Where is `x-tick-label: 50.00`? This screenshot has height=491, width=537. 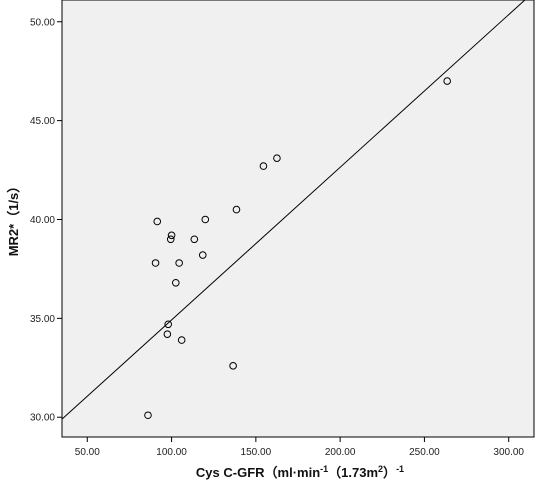
x-tick-label: 50.00 is located at coordinates (87, 452).